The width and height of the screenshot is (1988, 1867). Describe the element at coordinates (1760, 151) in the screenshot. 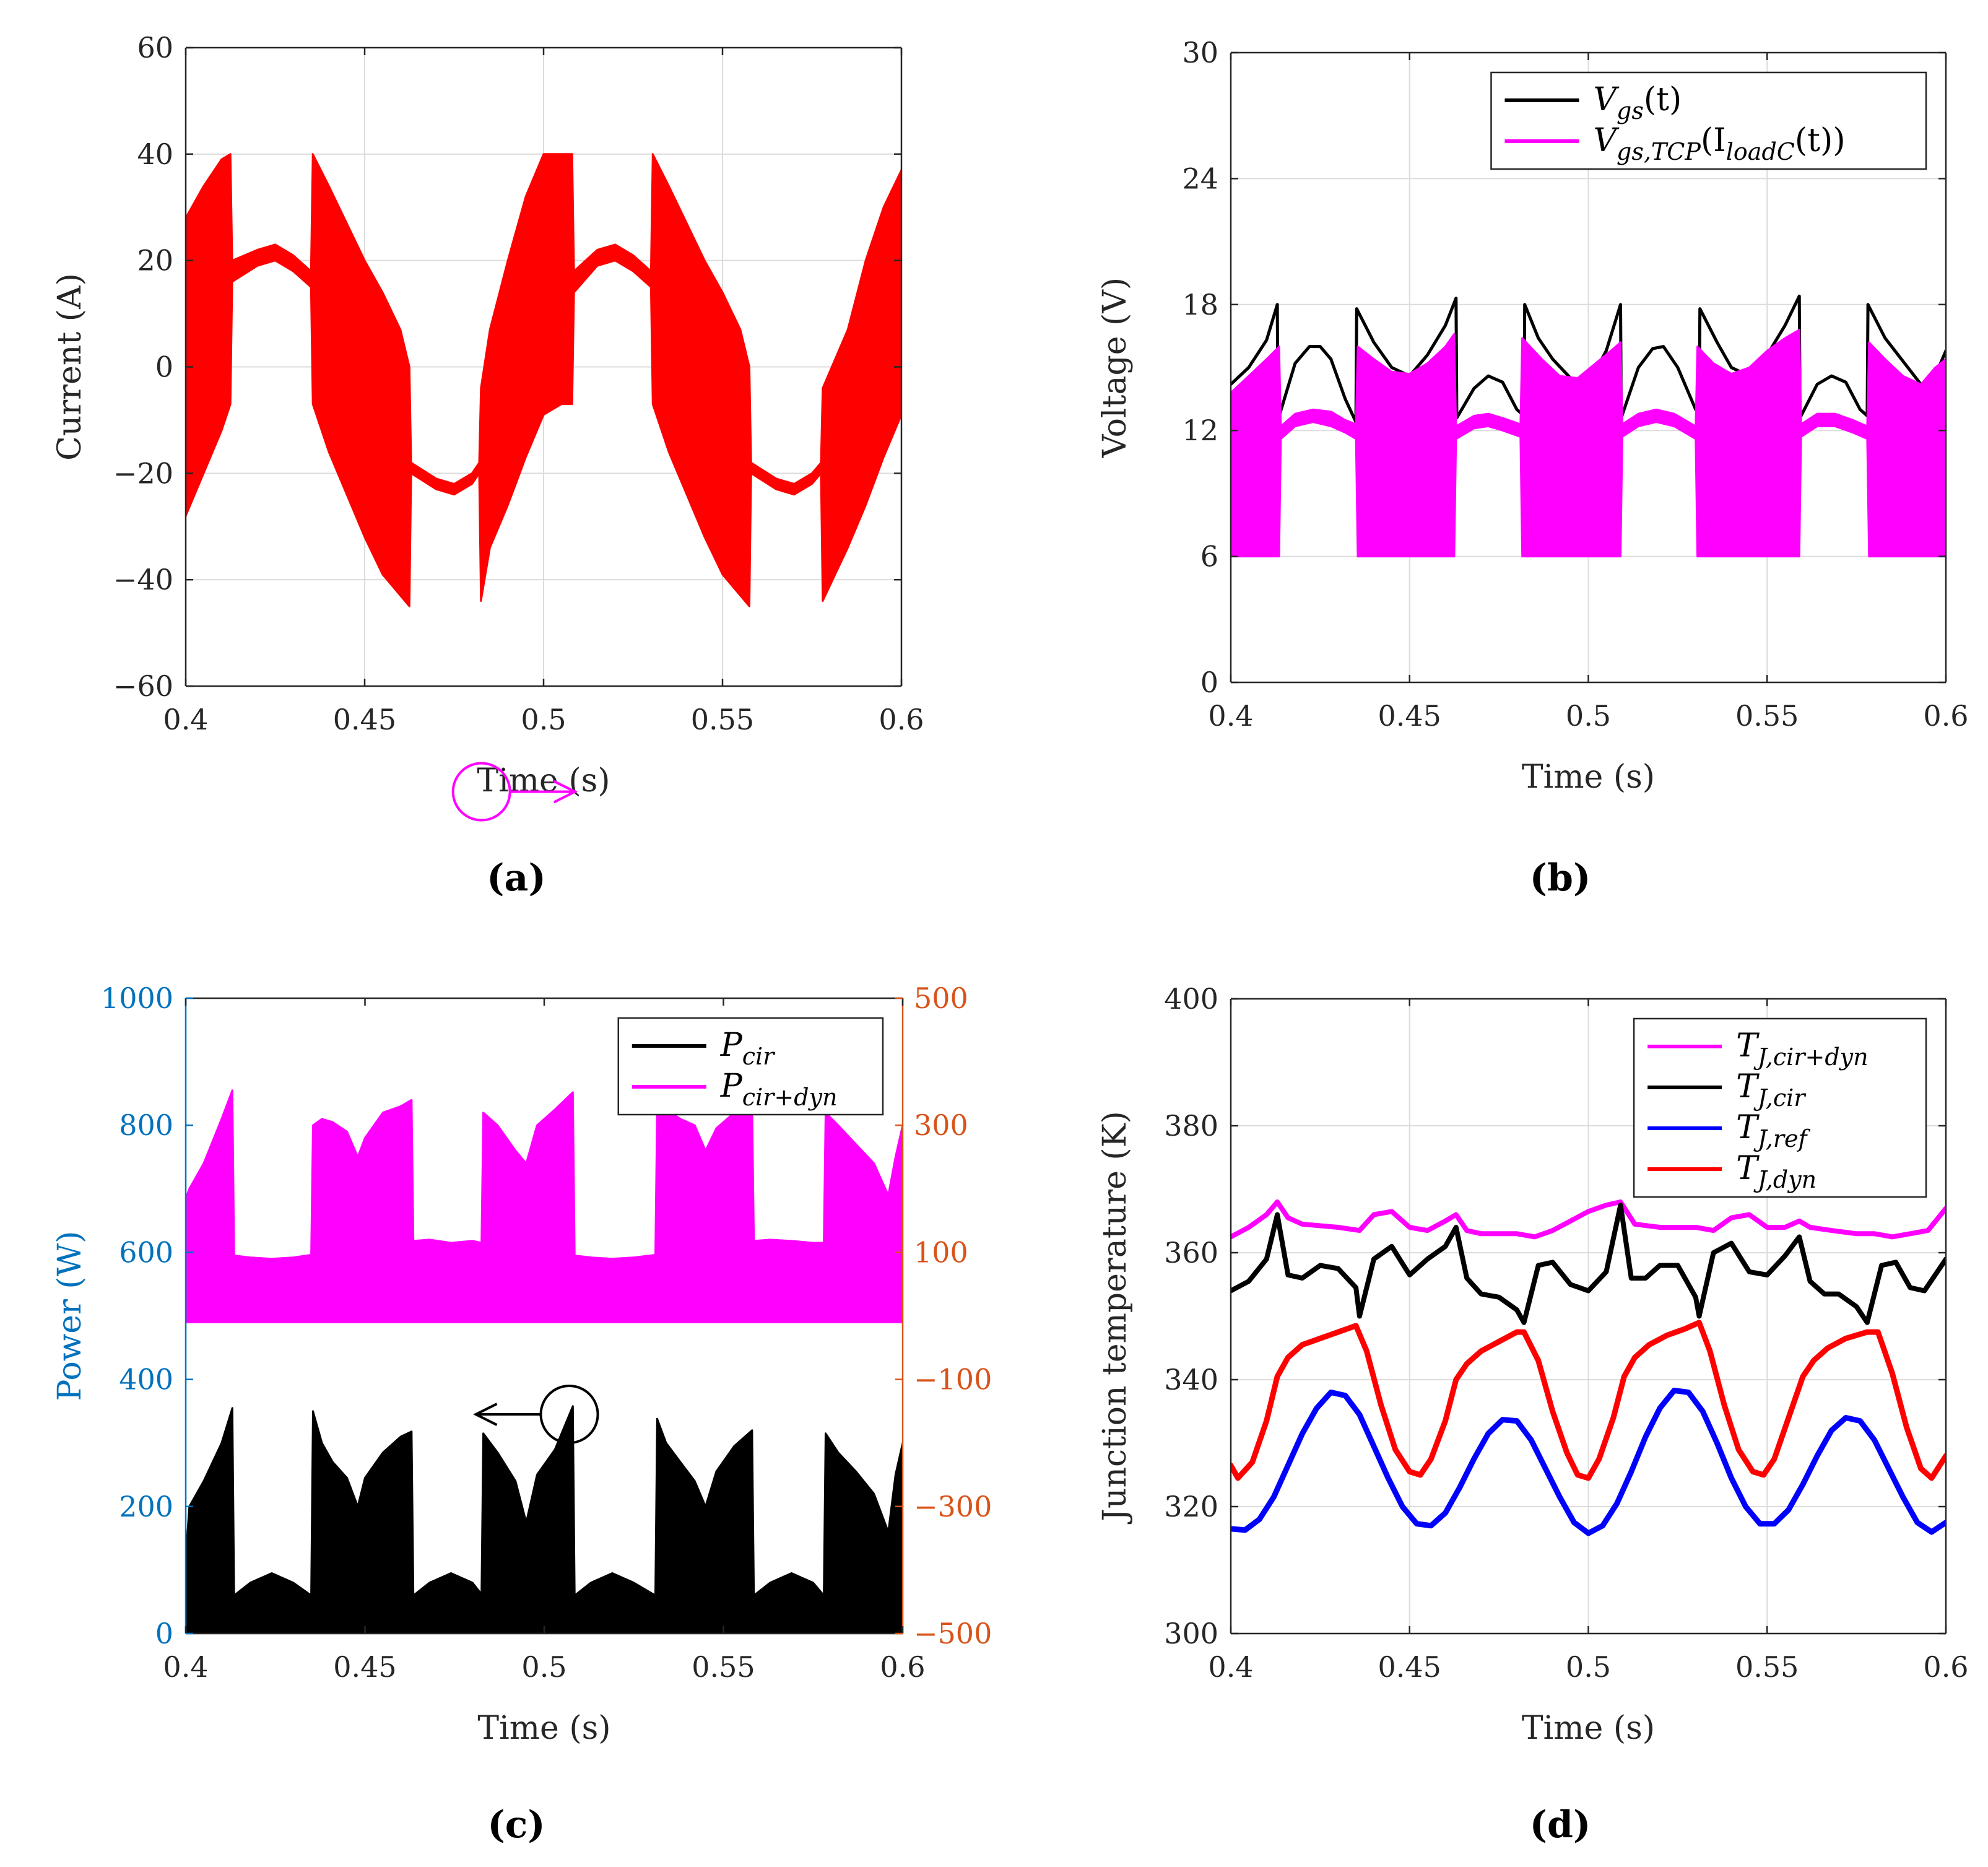

I see `legend-entry-sub2: loadC` at that location.